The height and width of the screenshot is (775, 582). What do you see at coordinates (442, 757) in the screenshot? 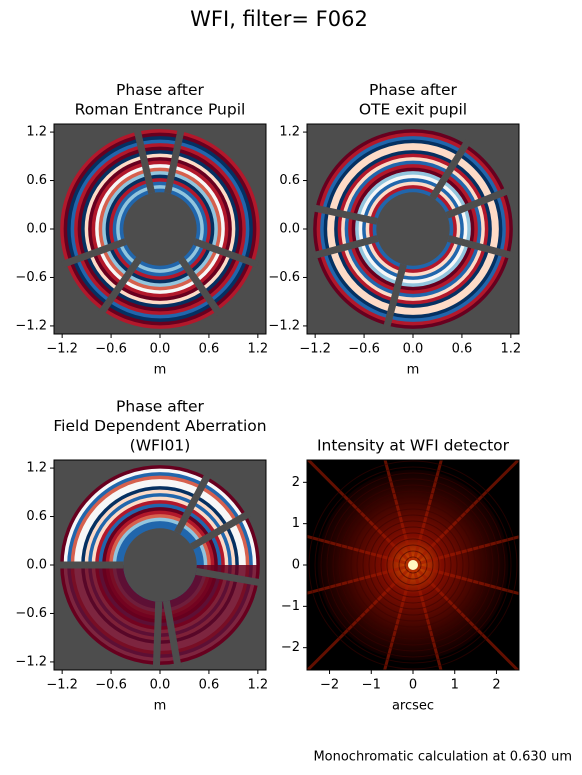
I see `footer-note: Monochromatic calculation at 0.630 um` at bounding box center [442, 757].